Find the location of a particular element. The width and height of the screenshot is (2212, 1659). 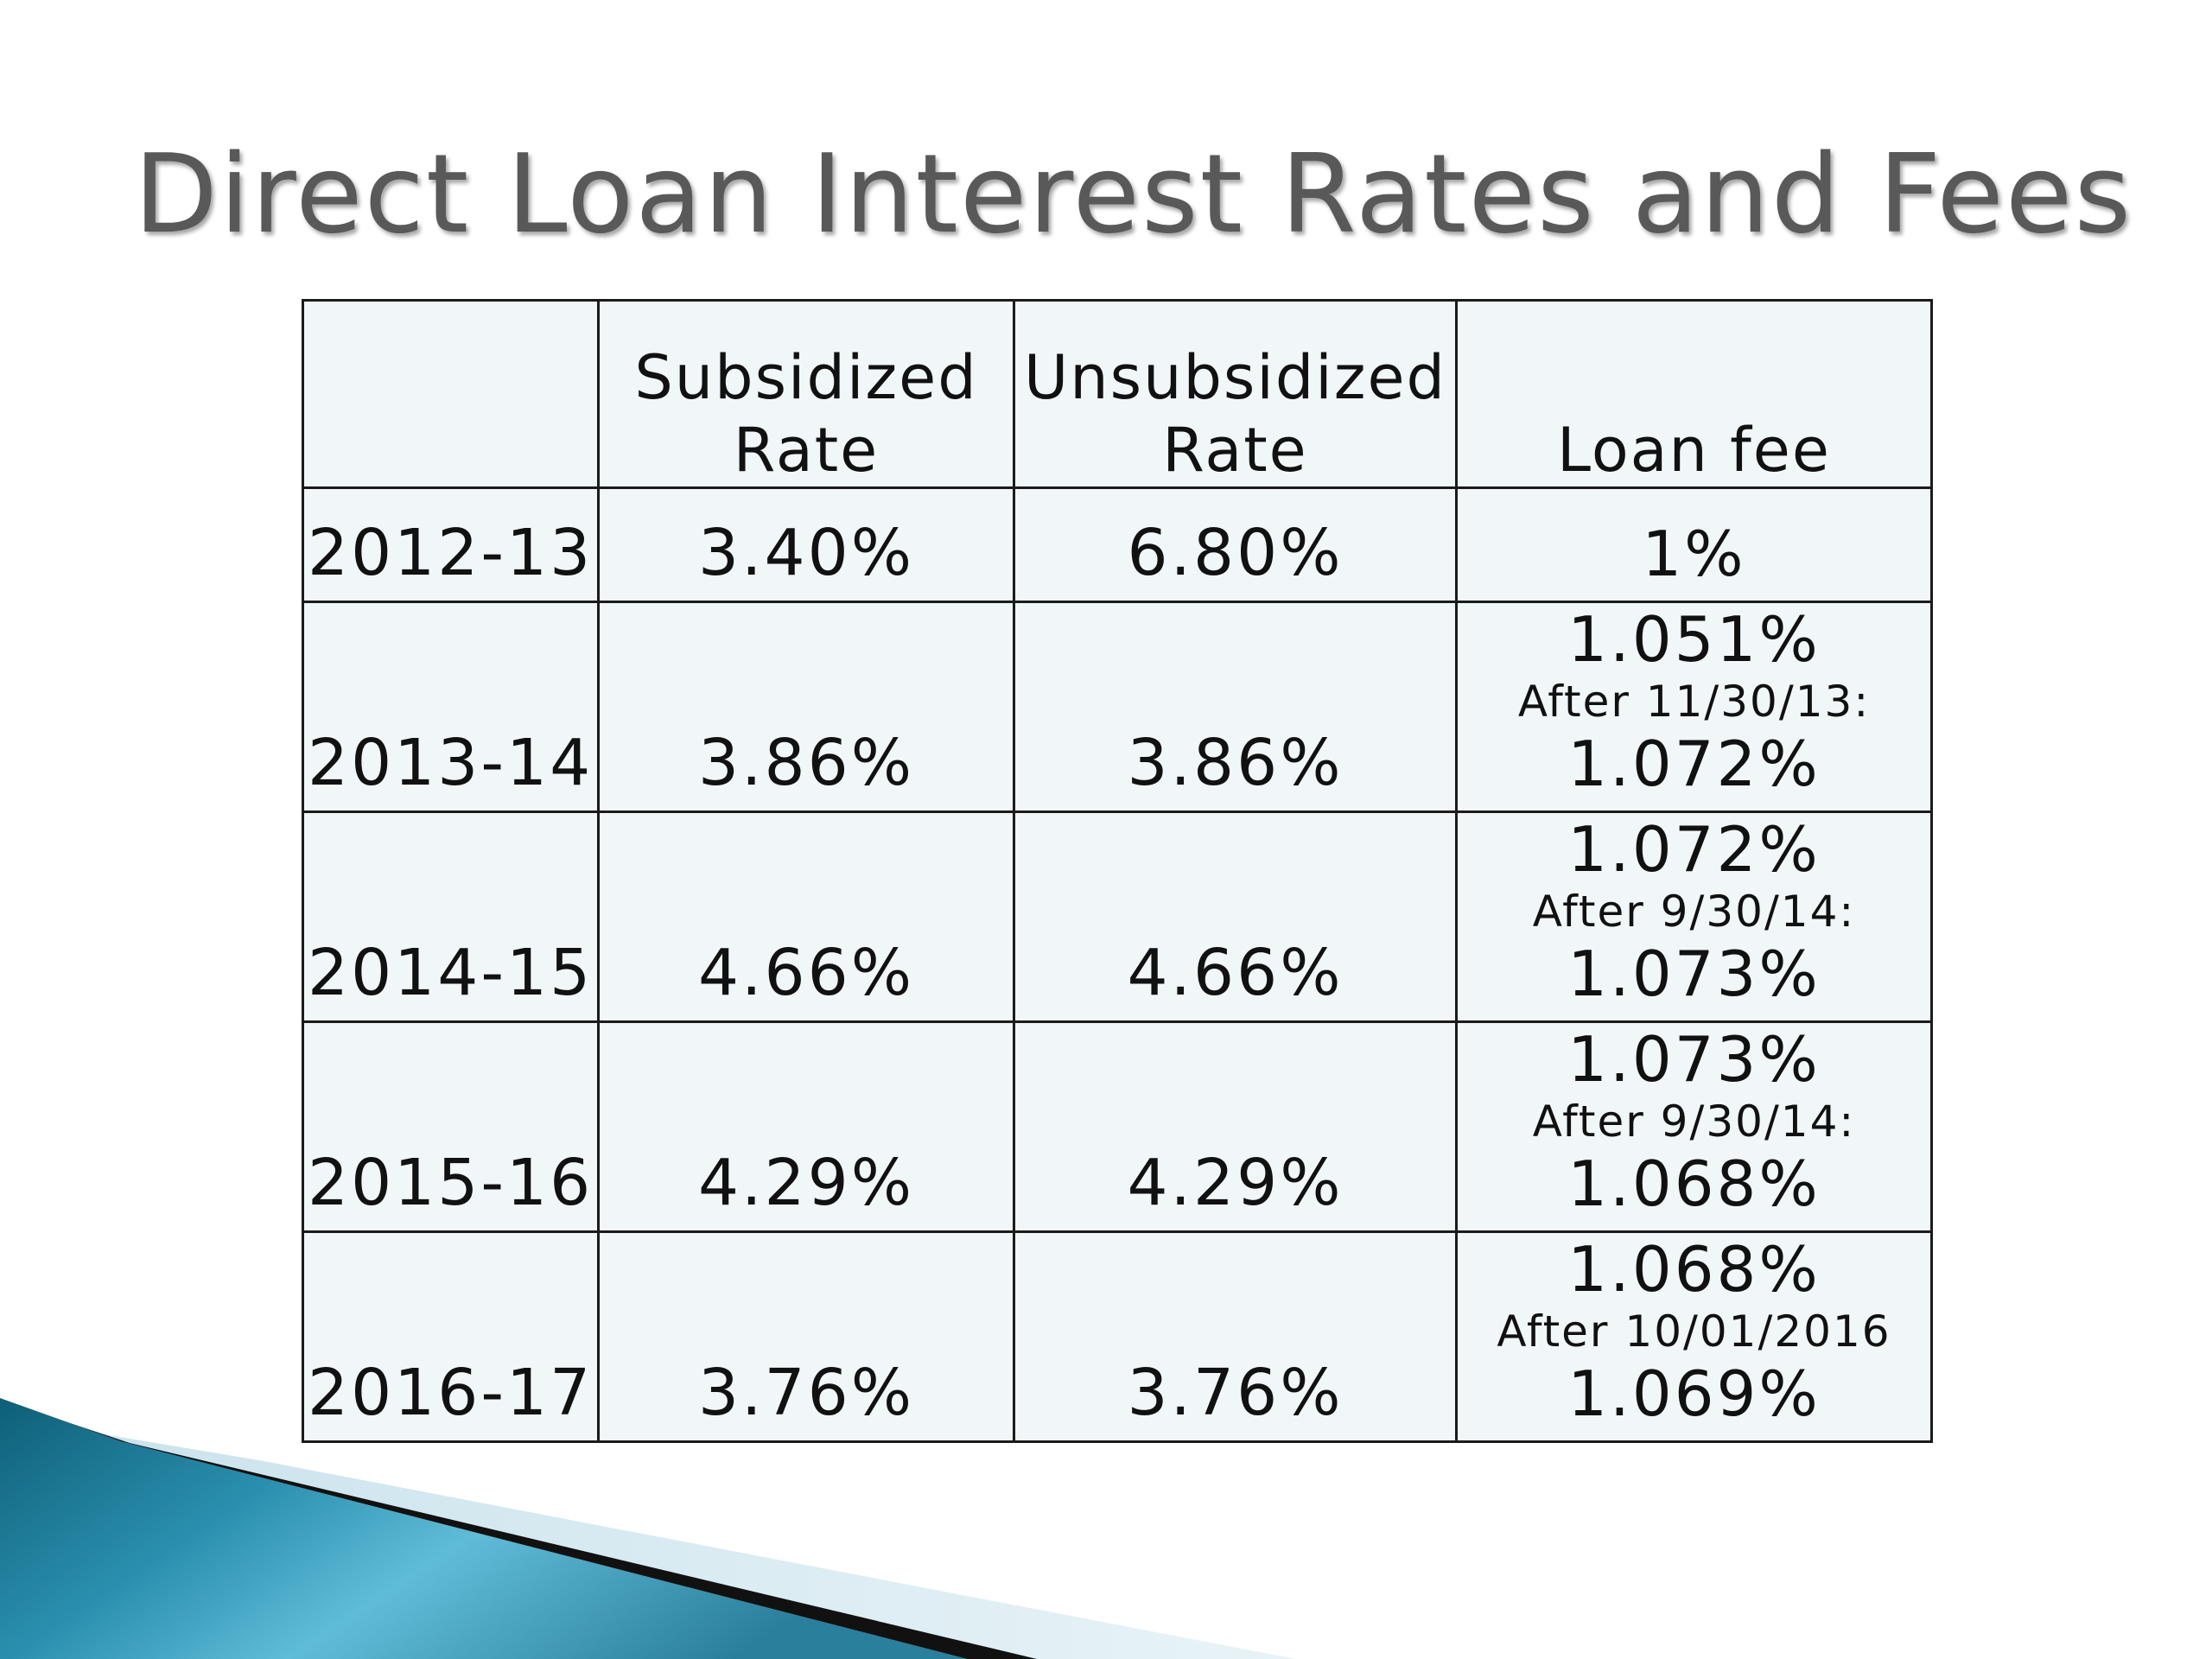

loan-fee-value: 1% is located at coordinates (1694, 554).